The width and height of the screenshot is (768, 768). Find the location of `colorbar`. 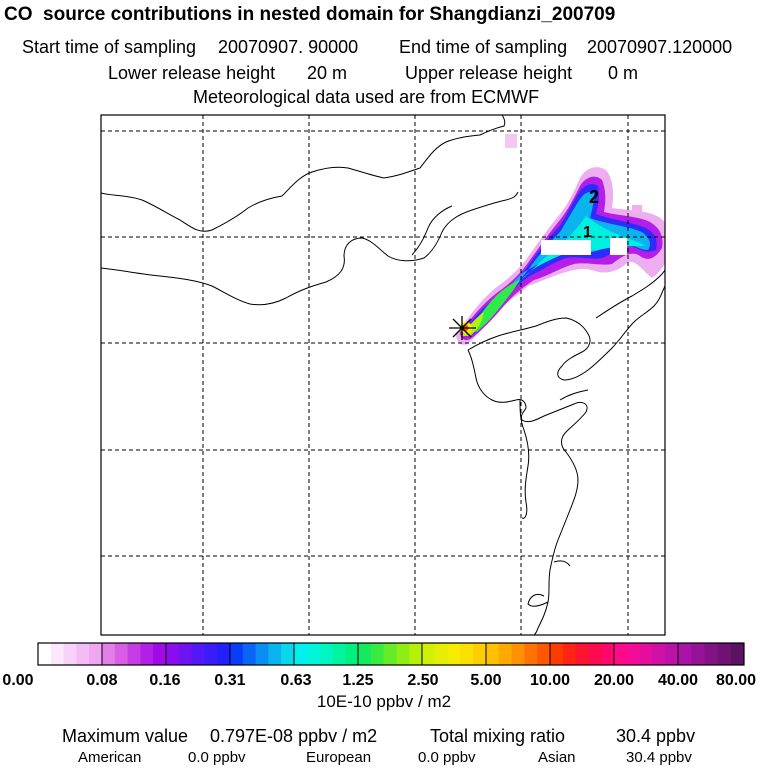

colorbar is located at coordinates (391, 654).